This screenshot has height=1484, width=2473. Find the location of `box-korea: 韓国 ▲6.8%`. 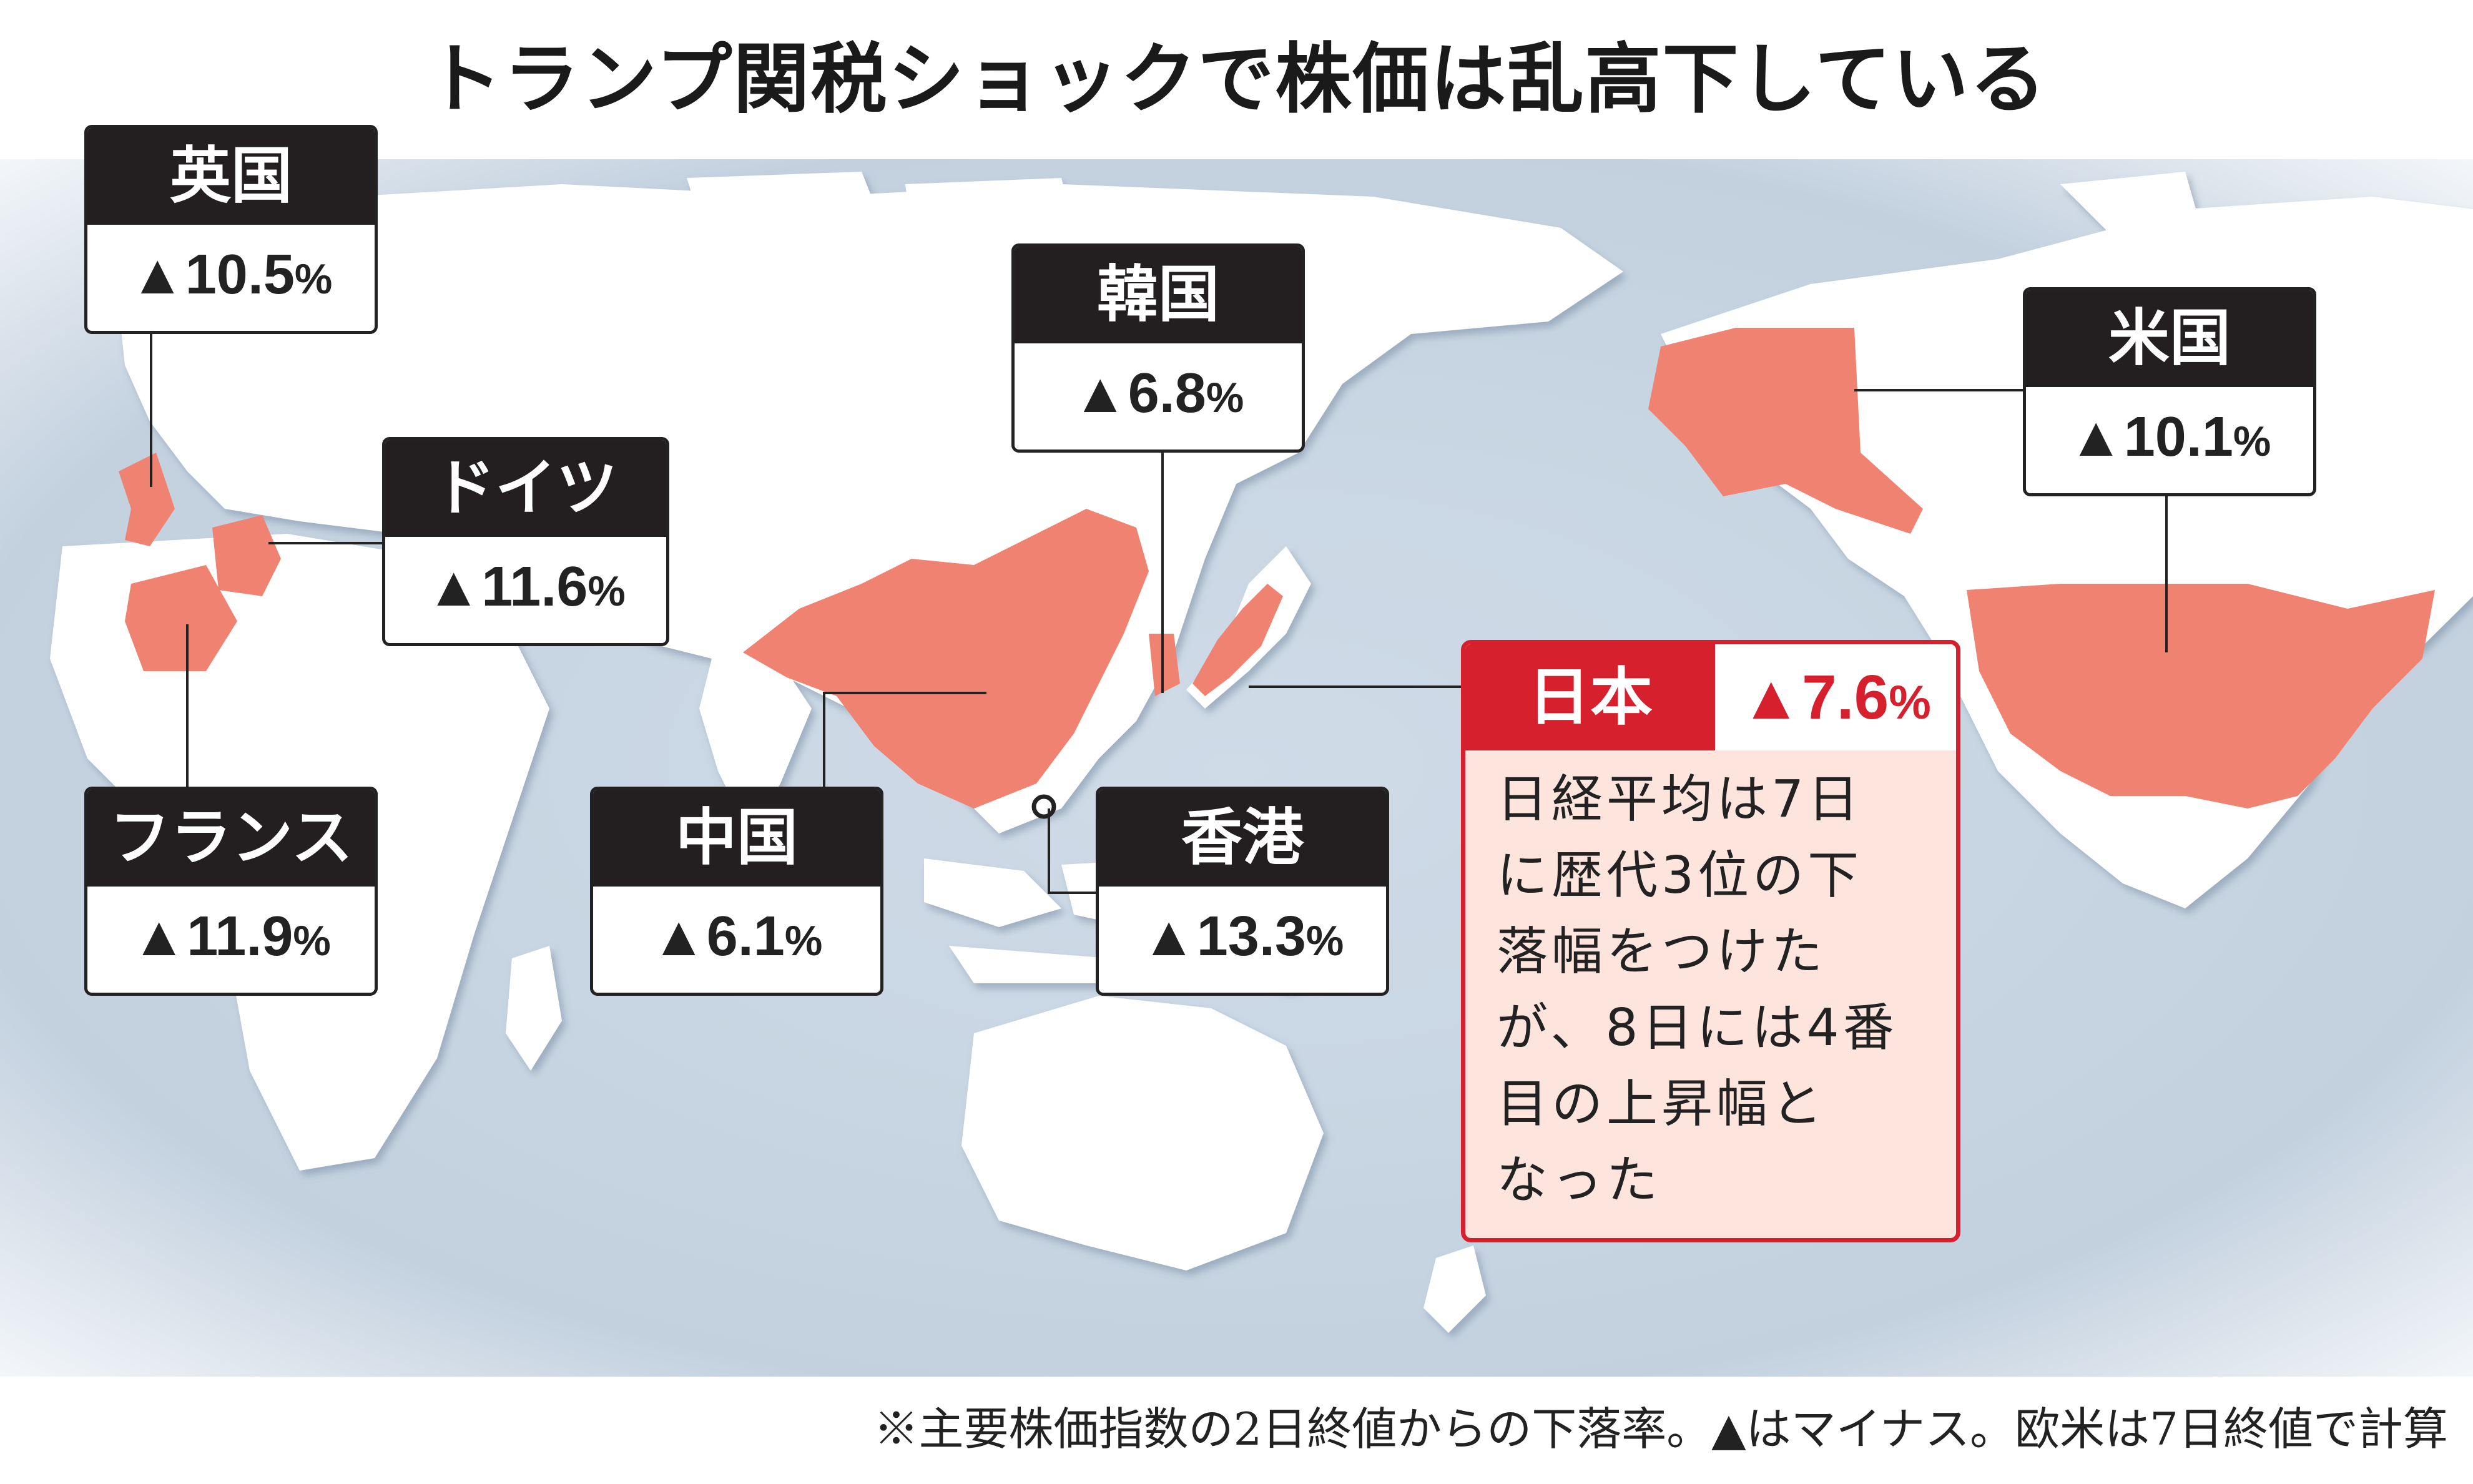

box-korea: 韓国 ▲6.8% is located at coordinates (1158, 348).